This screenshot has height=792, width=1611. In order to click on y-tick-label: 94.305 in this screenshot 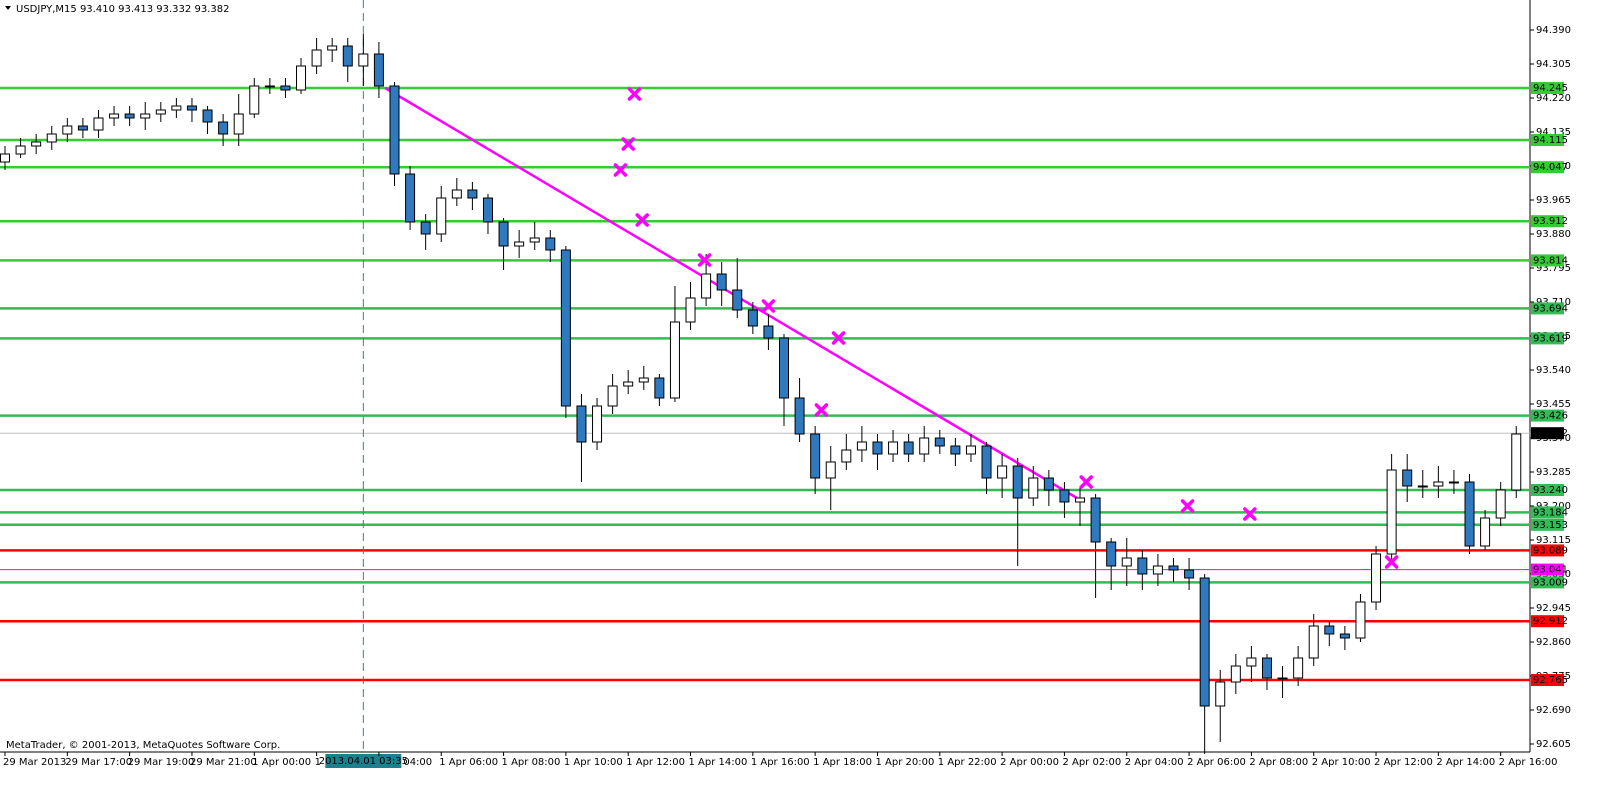, I will do `click(1553, 64)`.